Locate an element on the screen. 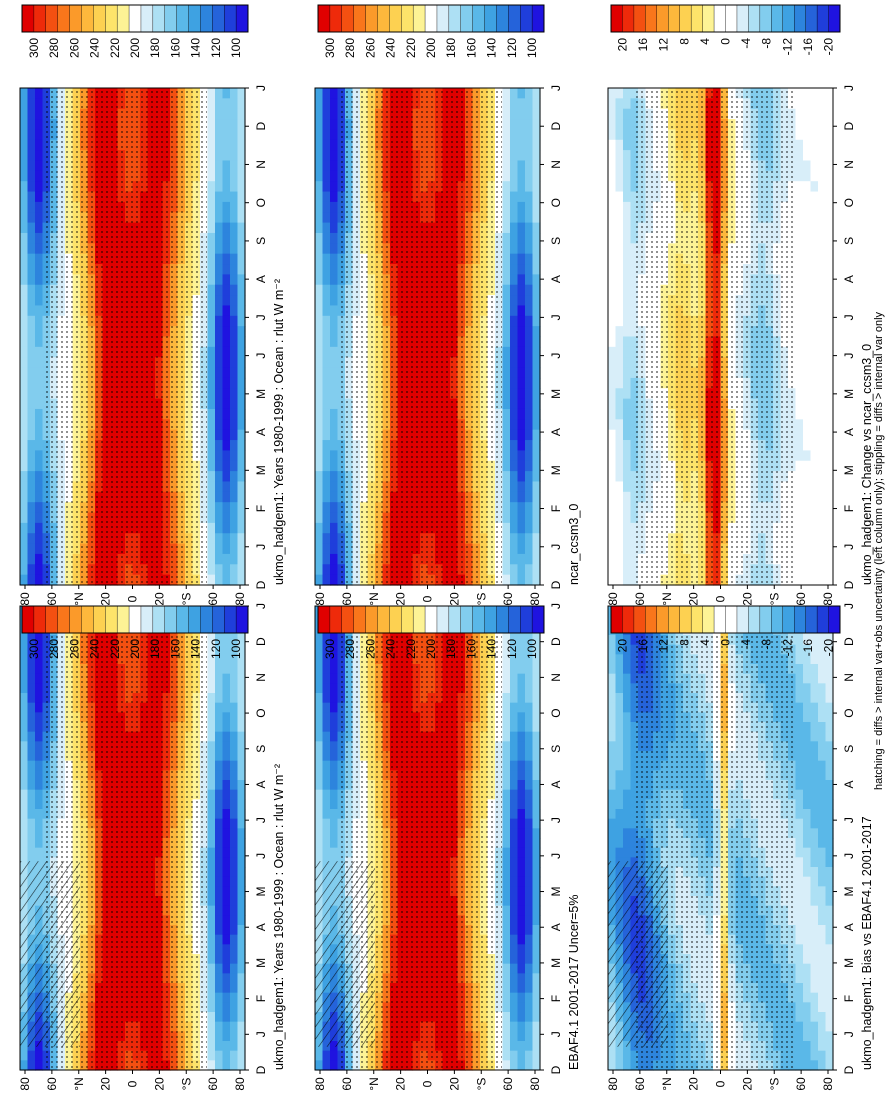 This screenshot has width=895, height=1102. x-tick-label: O is located at coordinates (261, 202).